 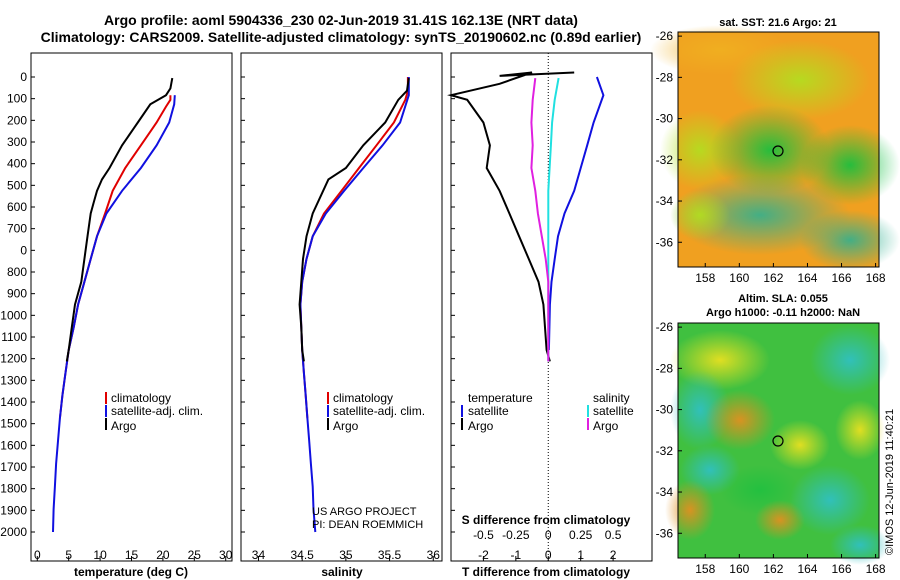 I want to click on s-difference-tick-label: 0.5, so click(x=613, y=535).